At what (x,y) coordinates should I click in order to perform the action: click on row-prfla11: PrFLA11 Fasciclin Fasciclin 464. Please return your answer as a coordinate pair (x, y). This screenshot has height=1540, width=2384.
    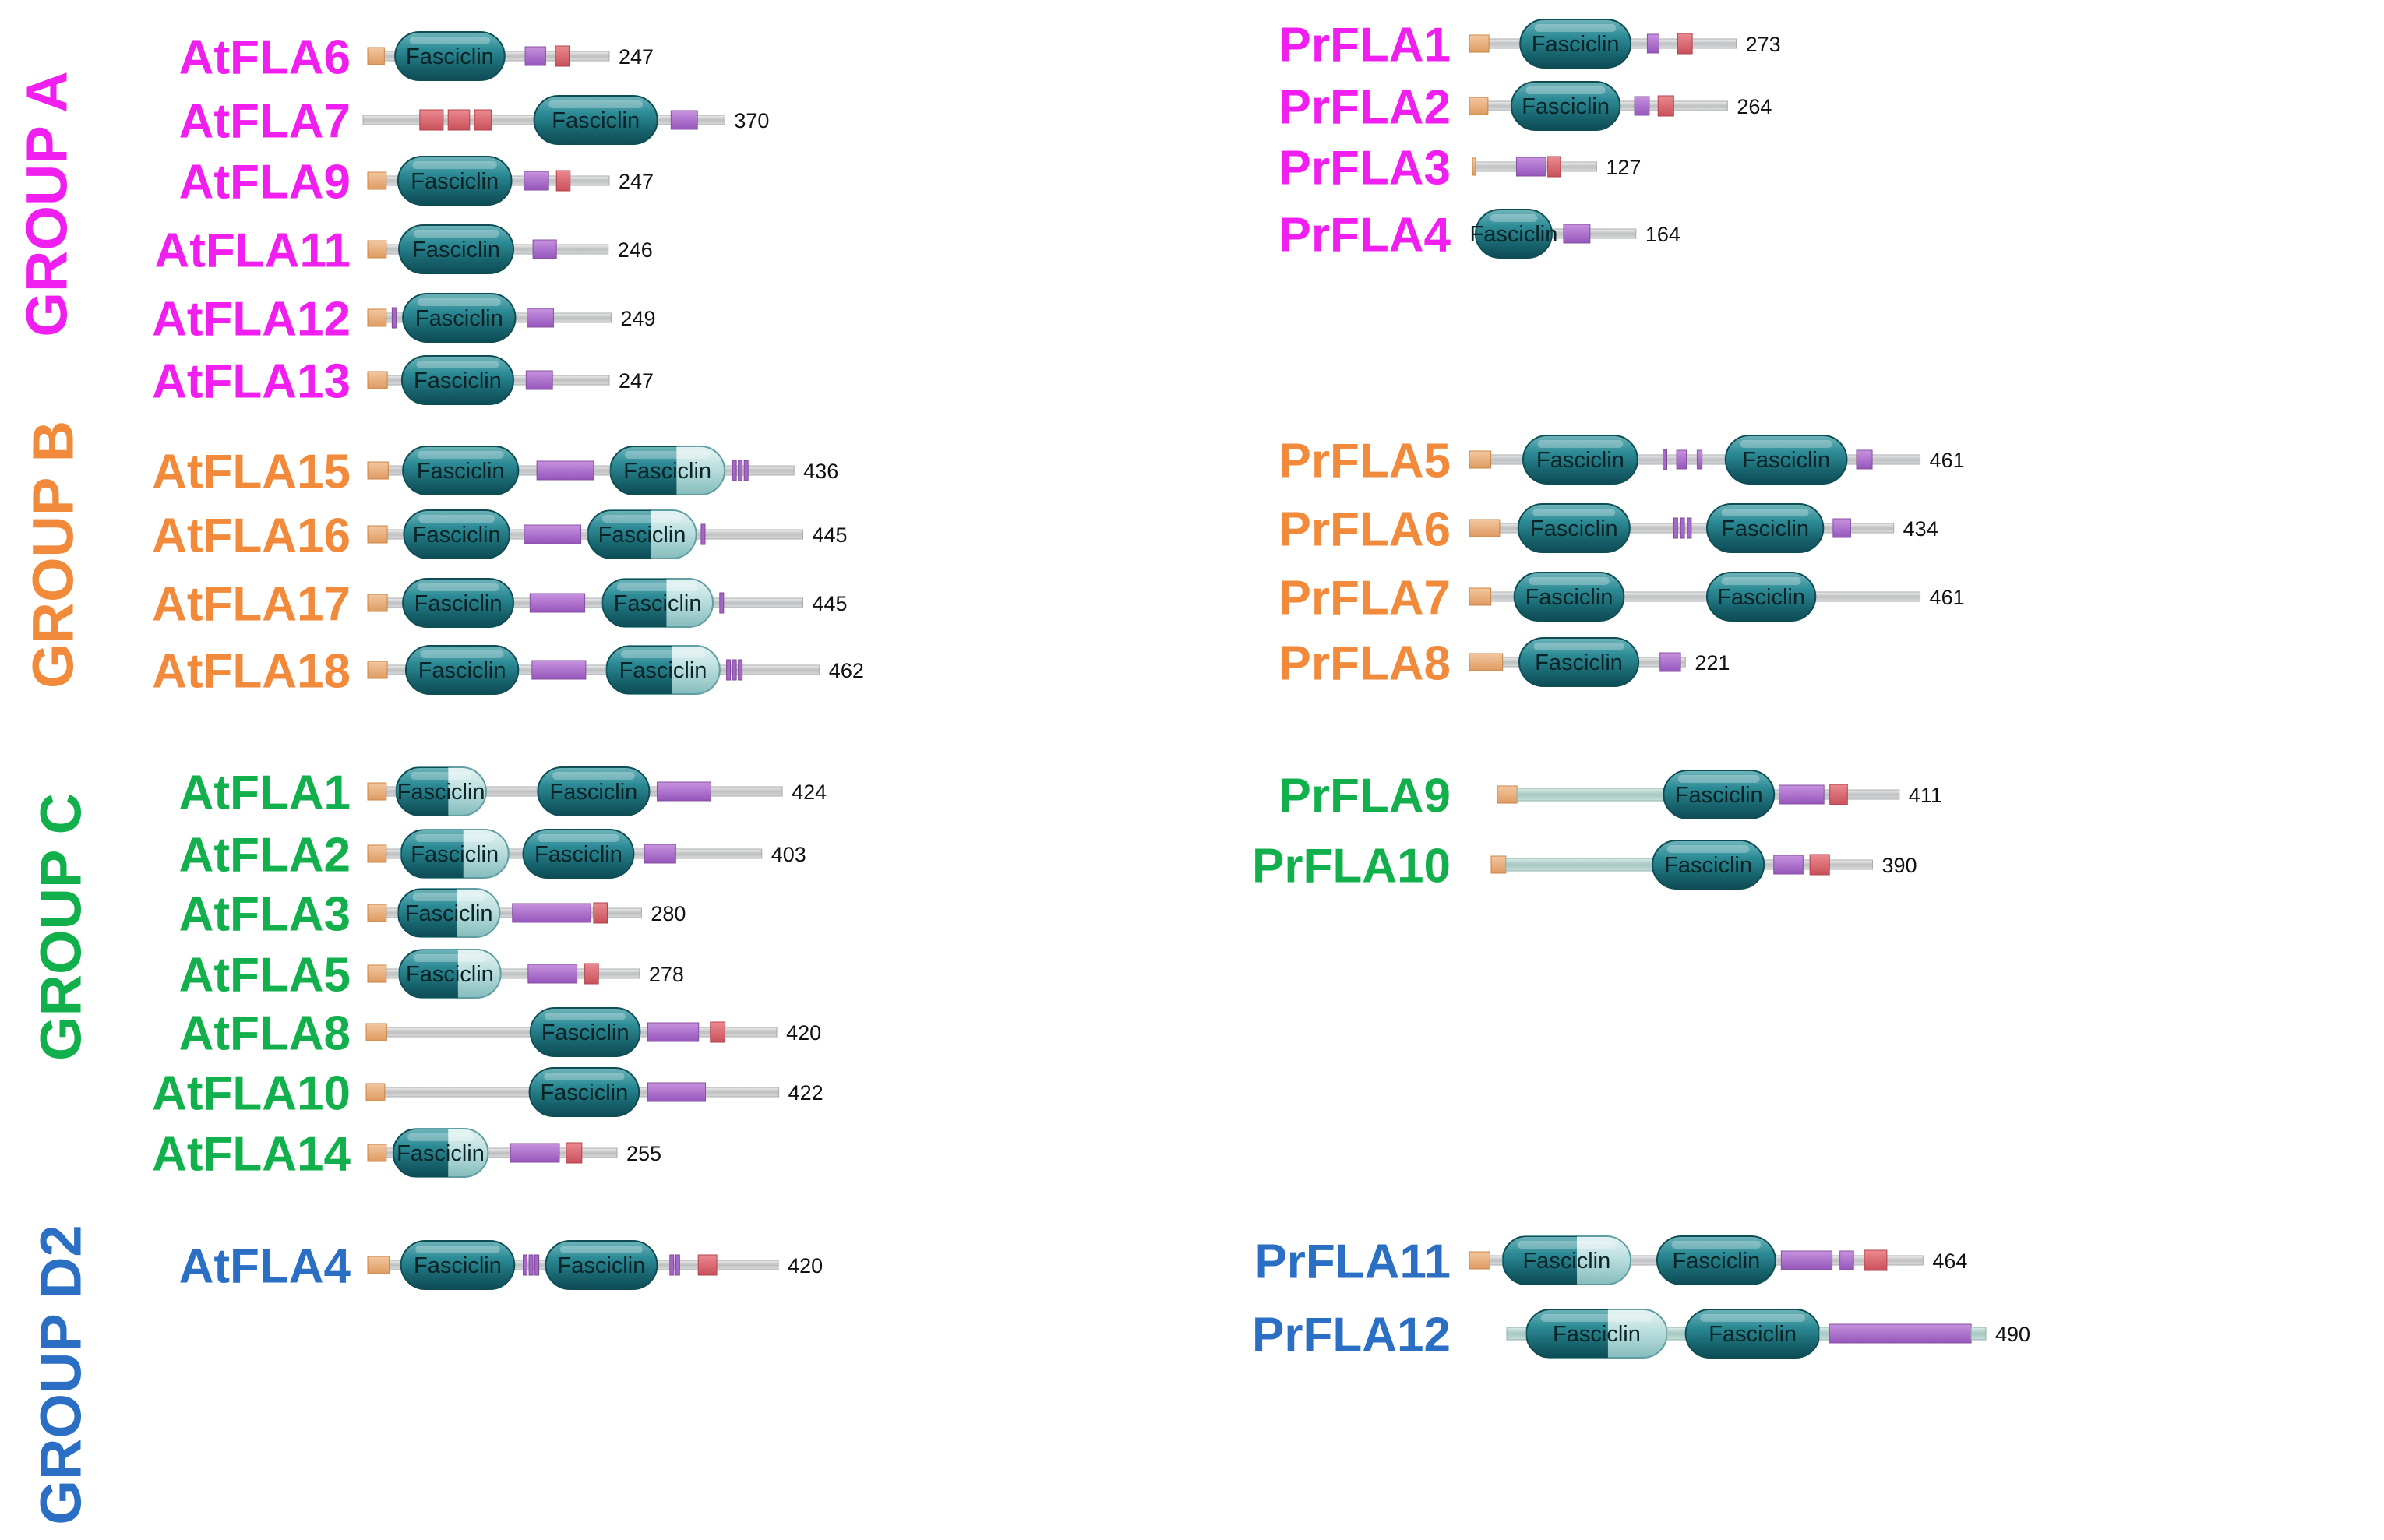
    Looking at the image, I should click on (1611, 1261).